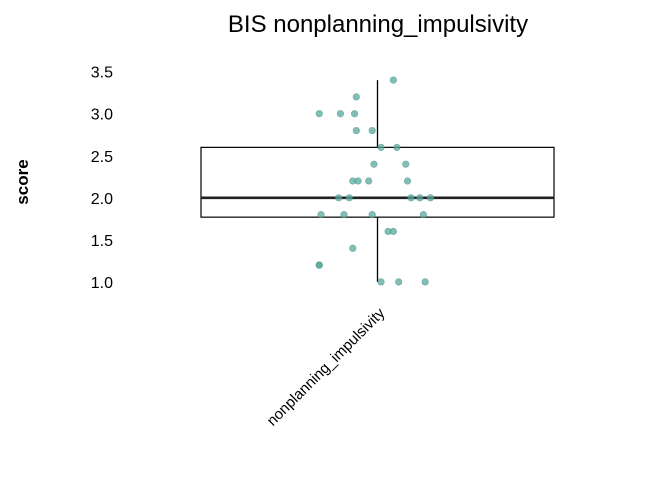 Image resolution: width=672 pixels, height=480 pixels. I want to click on y-tick-label: 1.5, so click(102, 241).